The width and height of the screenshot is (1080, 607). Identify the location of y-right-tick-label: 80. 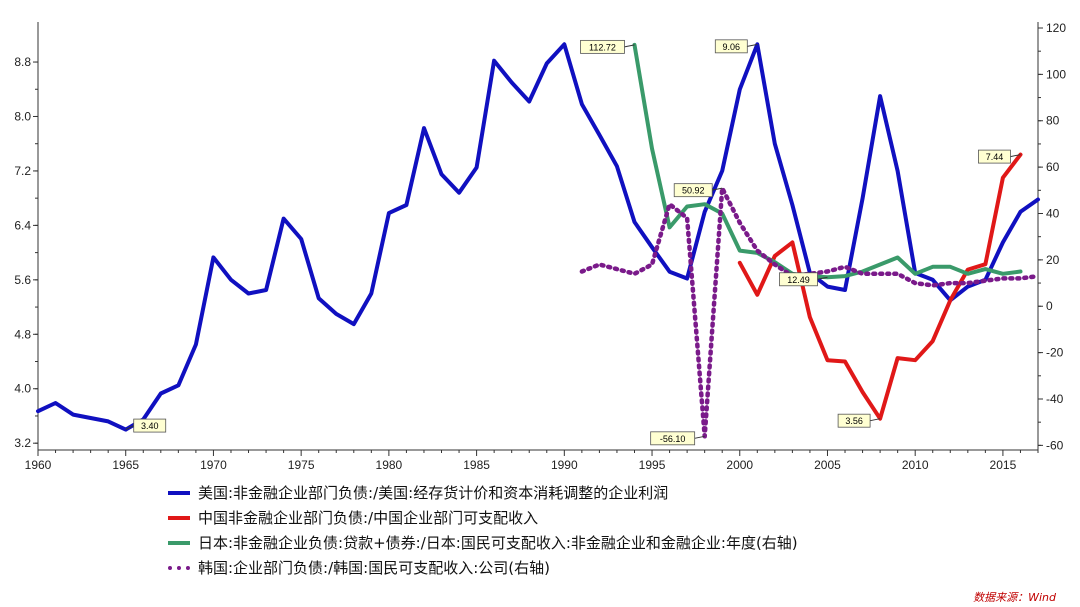
(1053, 121).